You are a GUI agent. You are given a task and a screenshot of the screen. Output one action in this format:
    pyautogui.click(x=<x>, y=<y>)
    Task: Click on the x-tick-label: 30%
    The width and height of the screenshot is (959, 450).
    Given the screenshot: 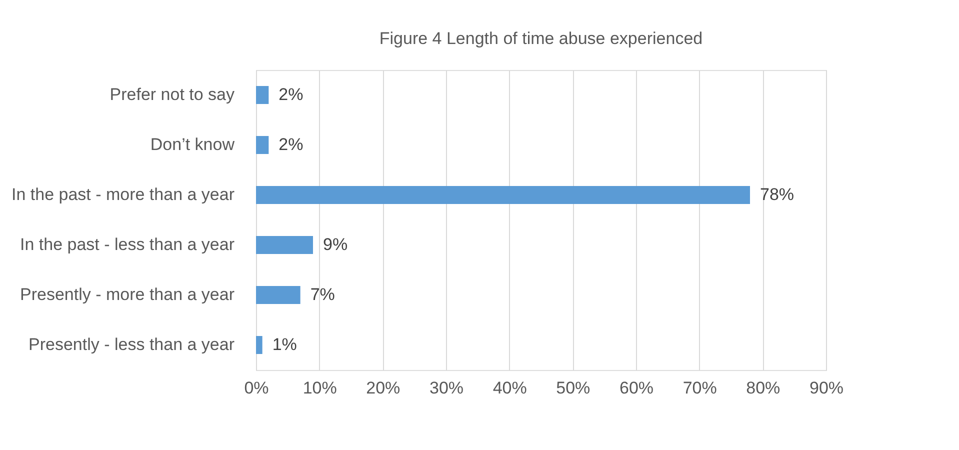 What is the action you would take?
    pyautogui.click(x=446, y=388)
    